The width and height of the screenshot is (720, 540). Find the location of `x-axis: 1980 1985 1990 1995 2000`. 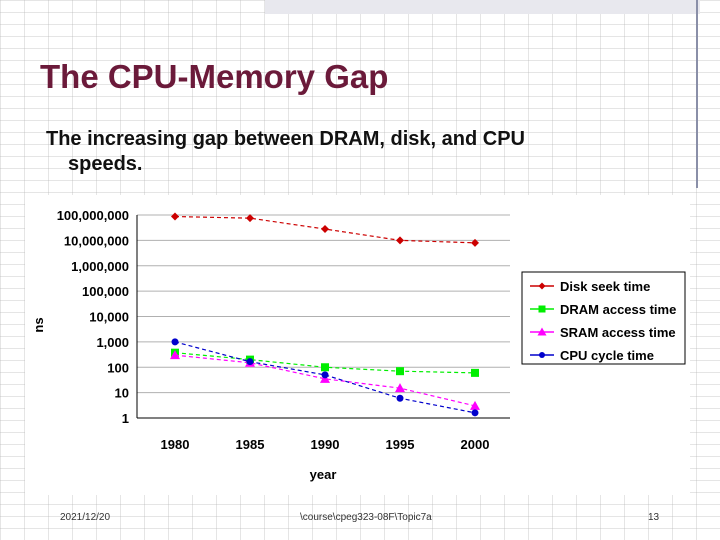

x-axis: 1980 1985 1990 1995 2000 is located at coordinates (325, 444).